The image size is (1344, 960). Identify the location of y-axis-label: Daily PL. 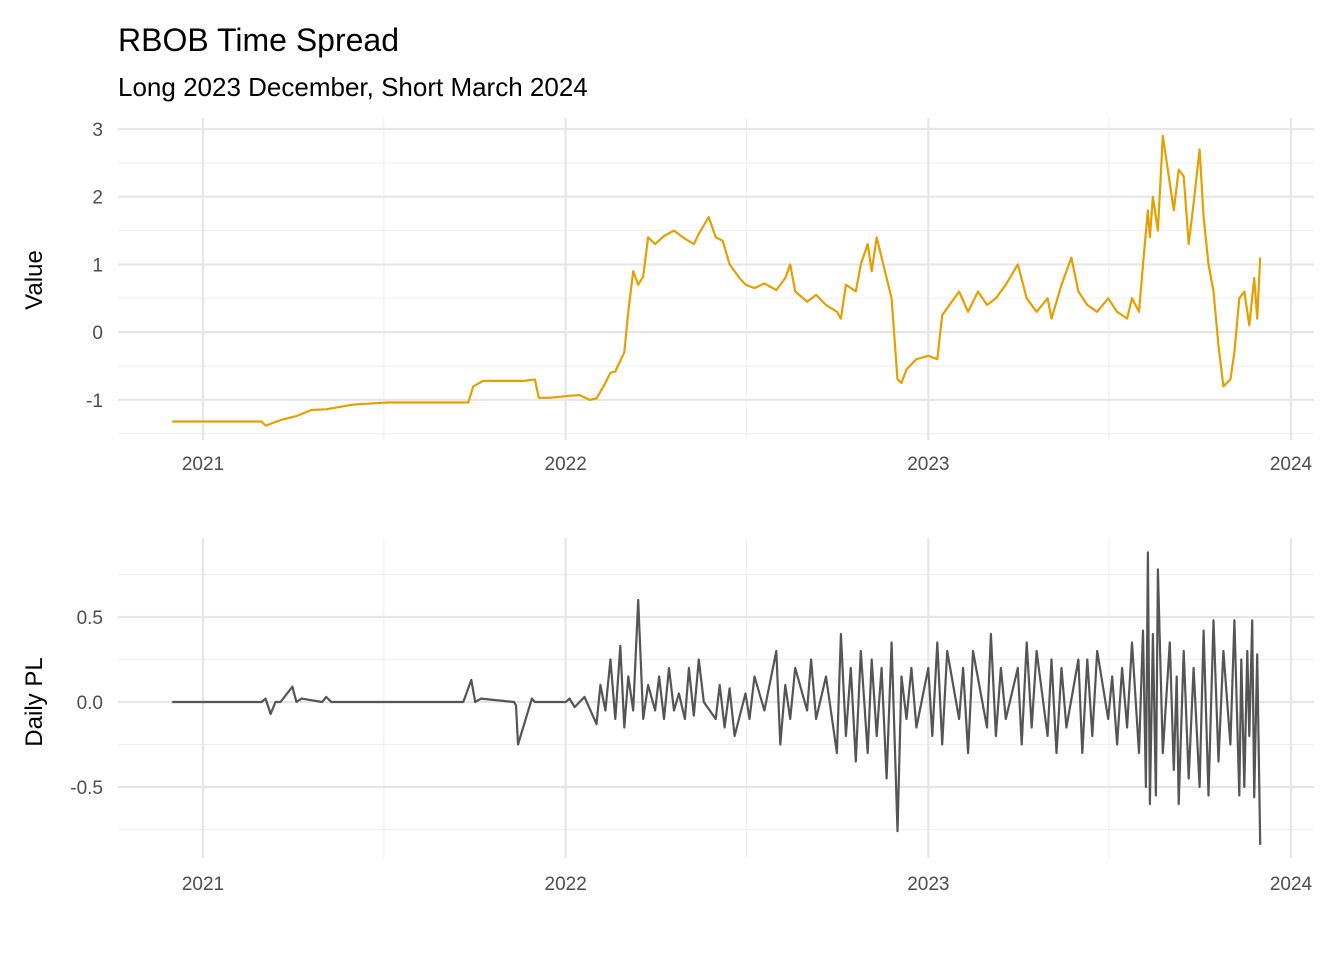
(34, 701).